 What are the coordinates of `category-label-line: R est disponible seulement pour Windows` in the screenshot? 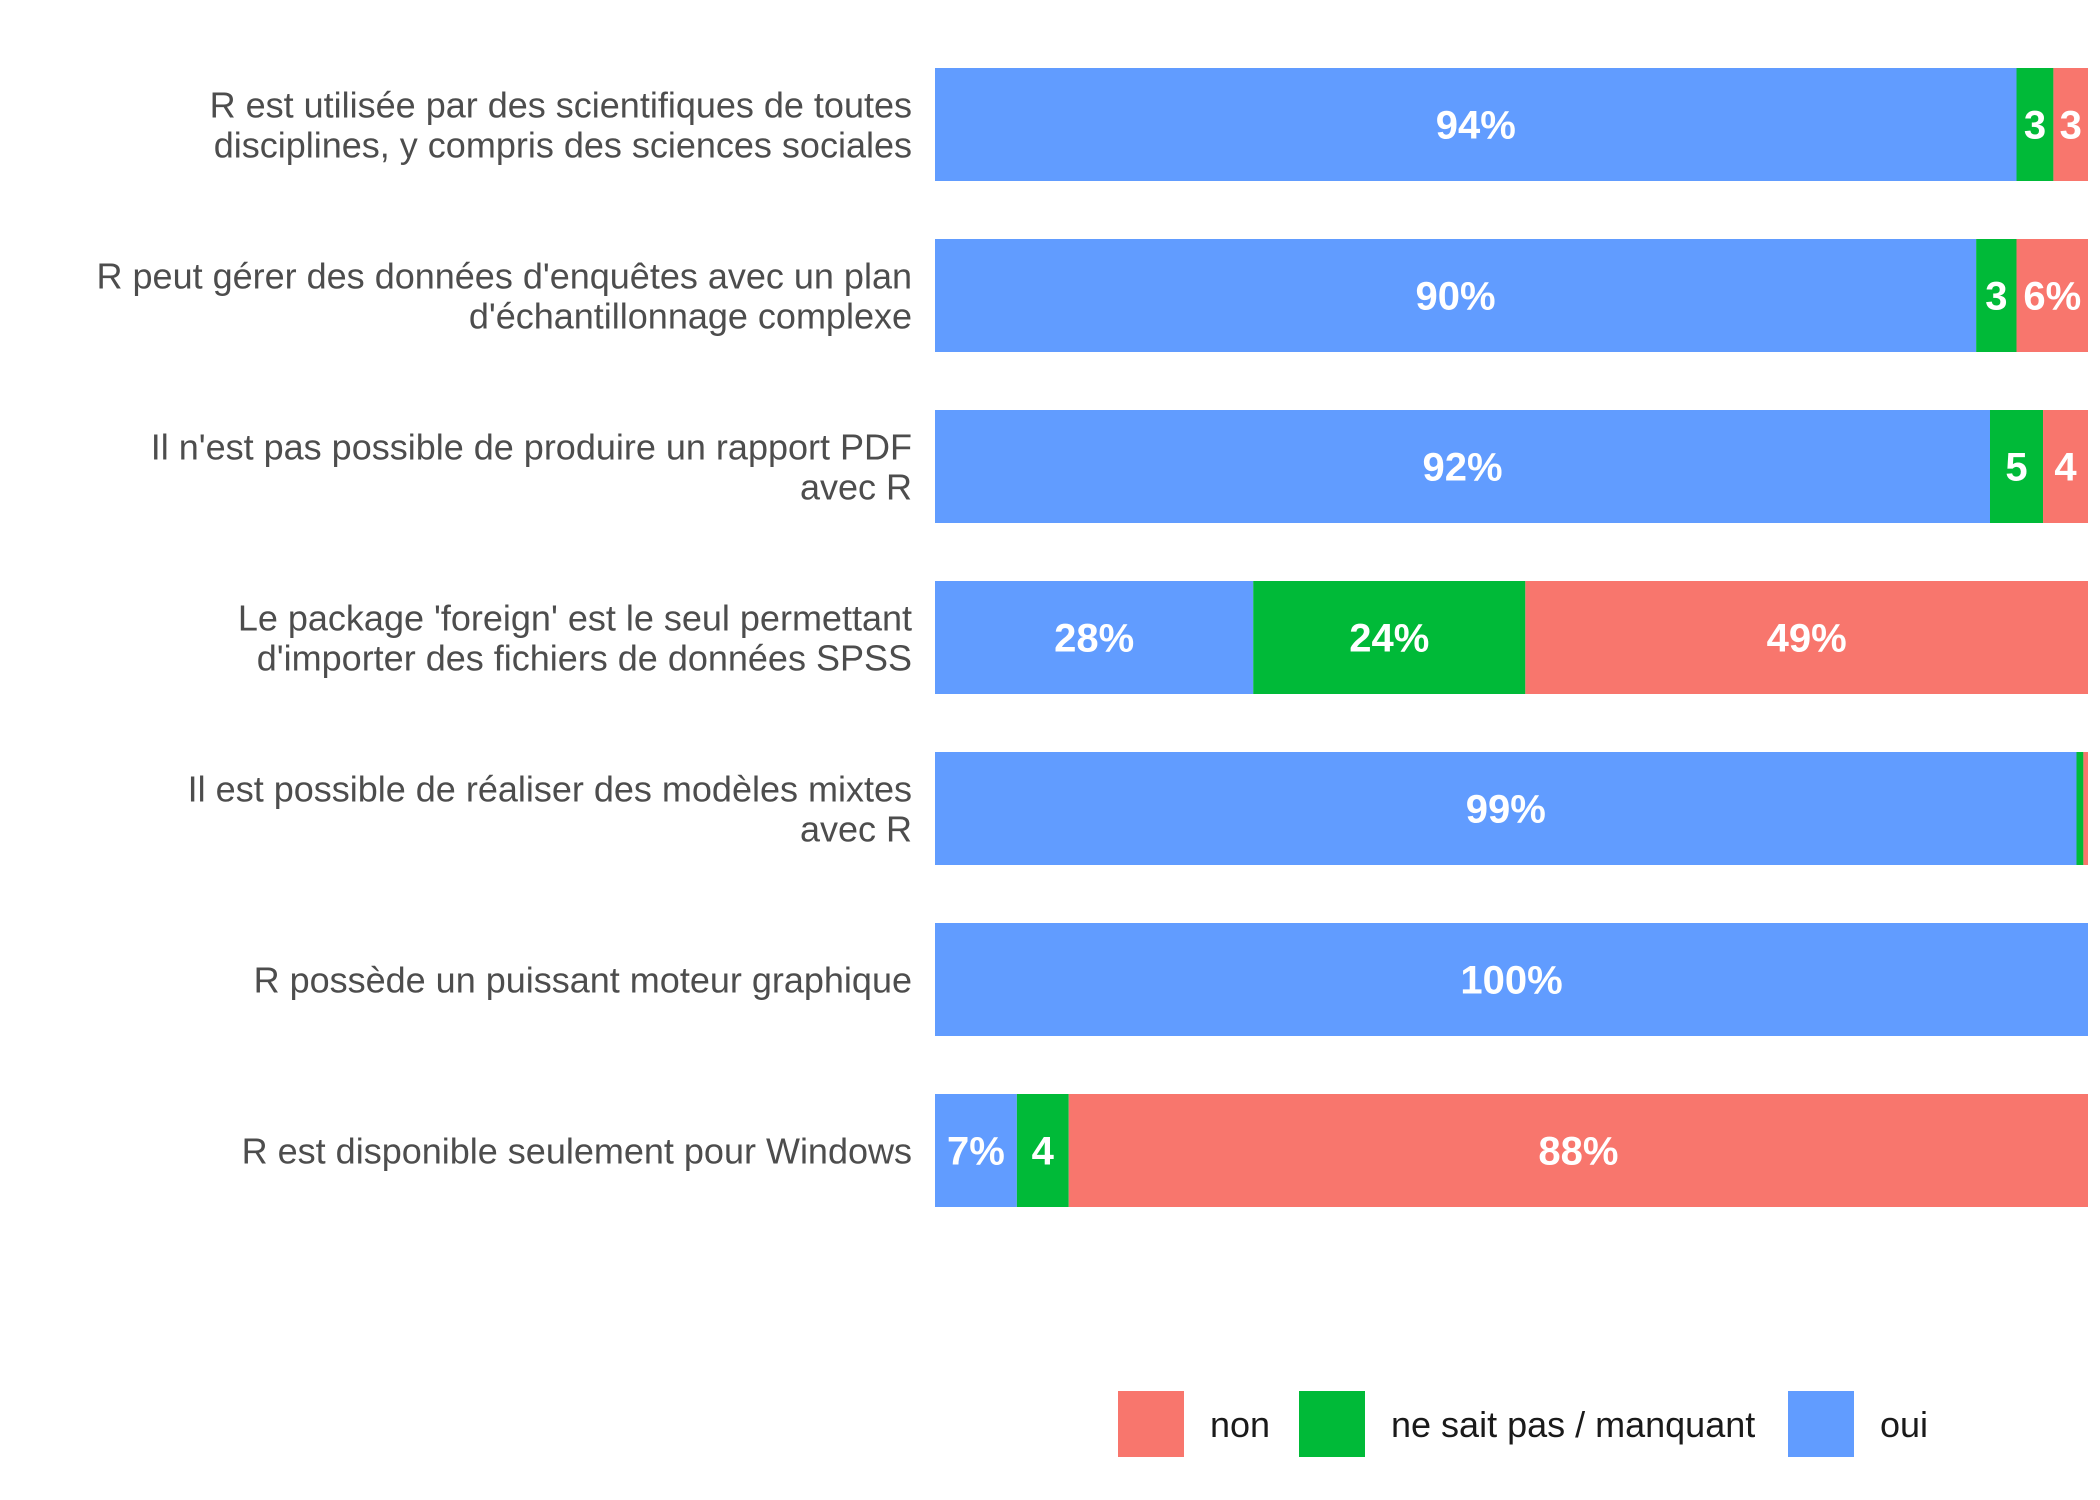 It's located at (577, 1151).